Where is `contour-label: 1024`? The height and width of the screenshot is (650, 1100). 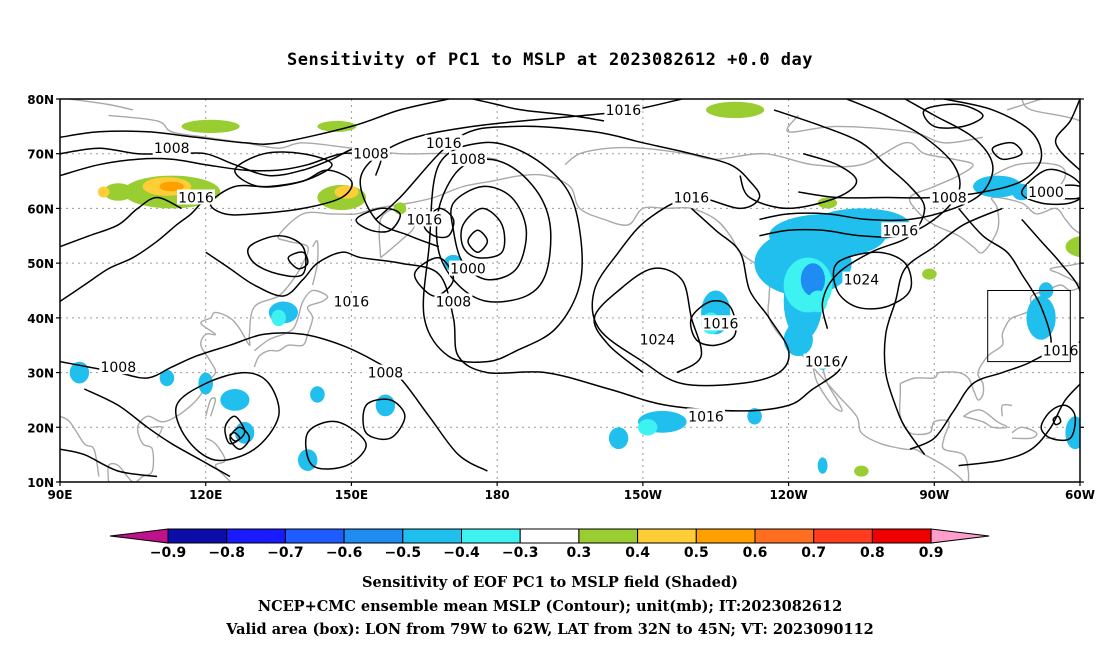 contour-label: 1024 is located at coordinates (862, 281).